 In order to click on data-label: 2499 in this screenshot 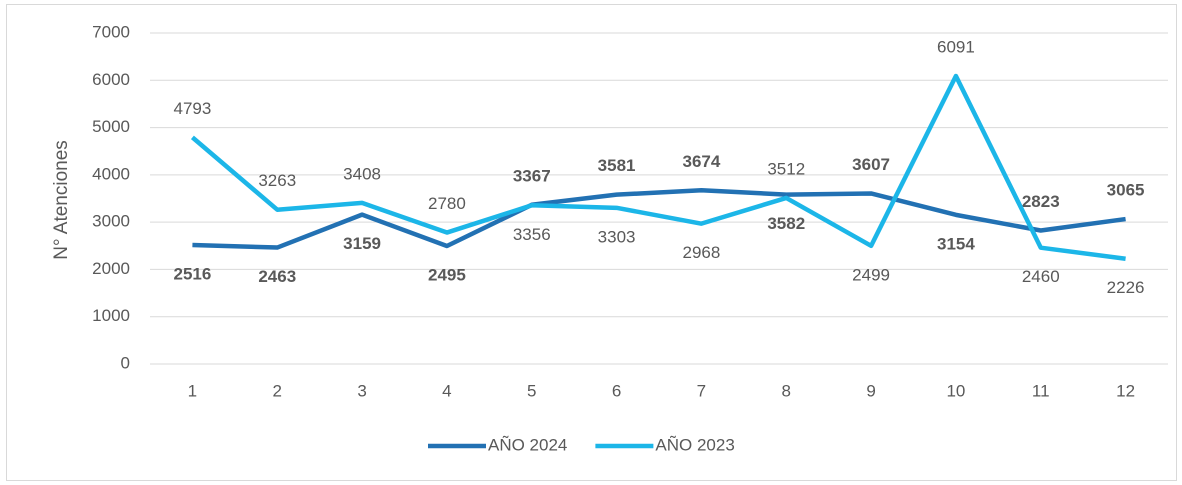, I will do `click(871, 274)`.